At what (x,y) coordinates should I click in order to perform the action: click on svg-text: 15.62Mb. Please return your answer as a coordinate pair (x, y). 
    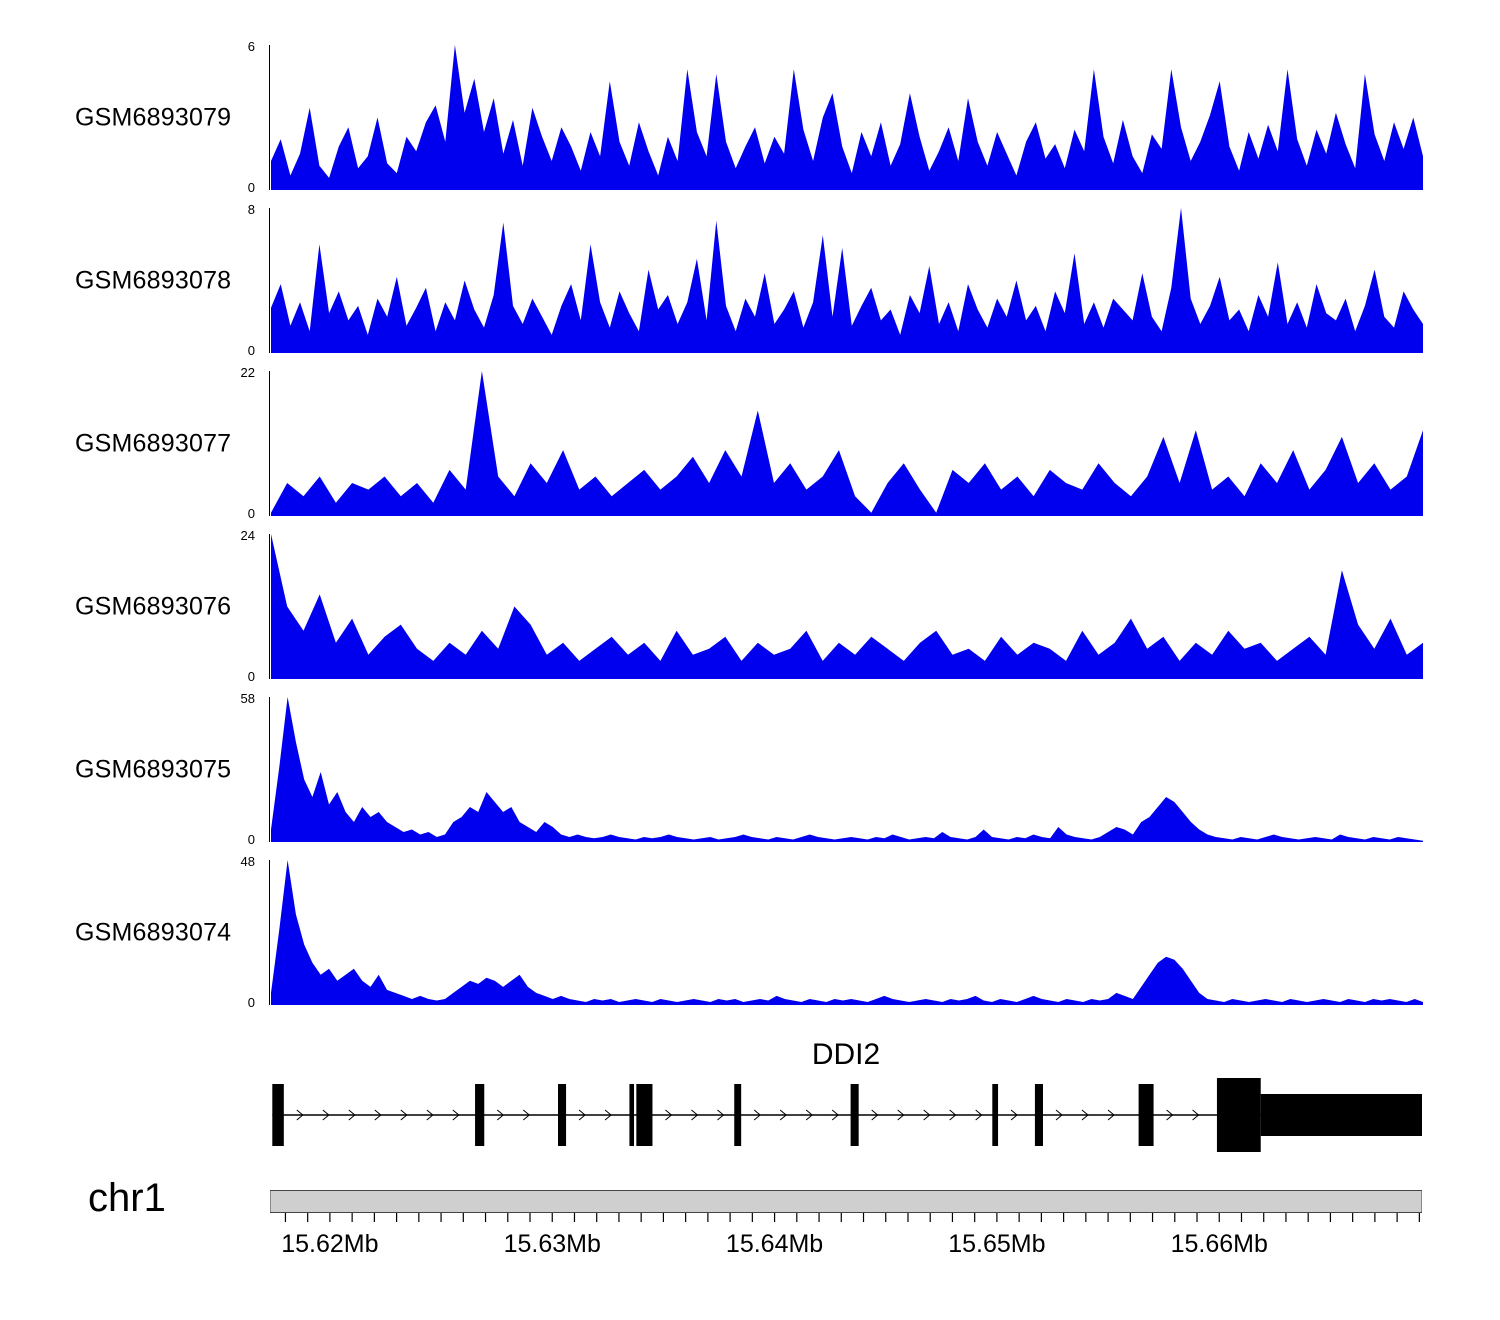
    Looking at the image, I should click on (329, 1244).